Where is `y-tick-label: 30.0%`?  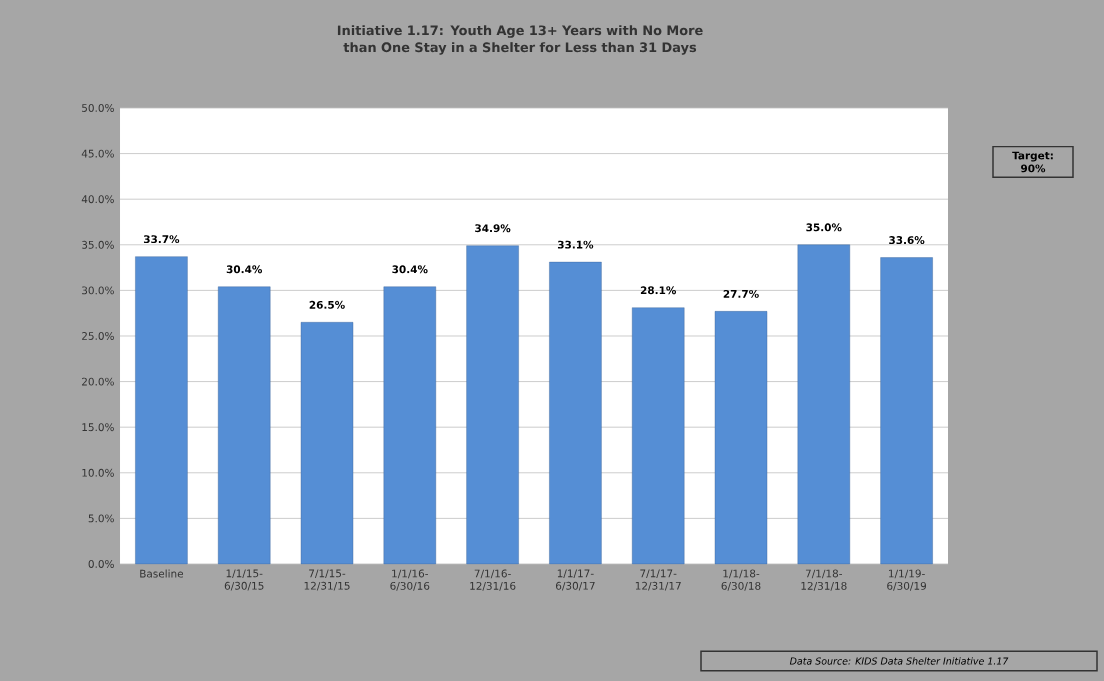 y-tick-label: 30.0% is located at coordinates (98, 290).